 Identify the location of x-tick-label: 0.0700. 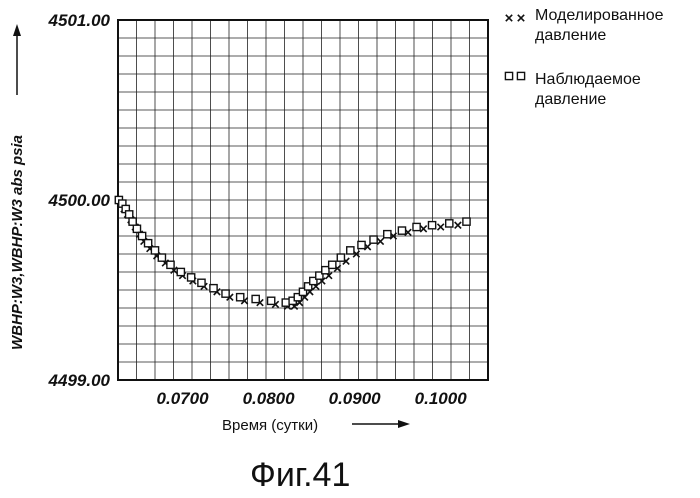
(183, 398).